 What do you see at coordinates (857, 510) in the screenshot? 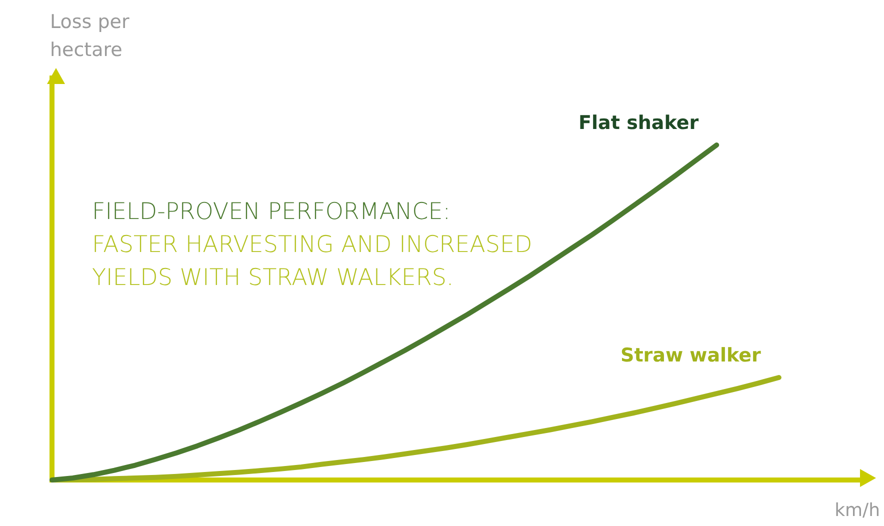
I see `x-axis-title: km/h` at bounding box center [857, 510].